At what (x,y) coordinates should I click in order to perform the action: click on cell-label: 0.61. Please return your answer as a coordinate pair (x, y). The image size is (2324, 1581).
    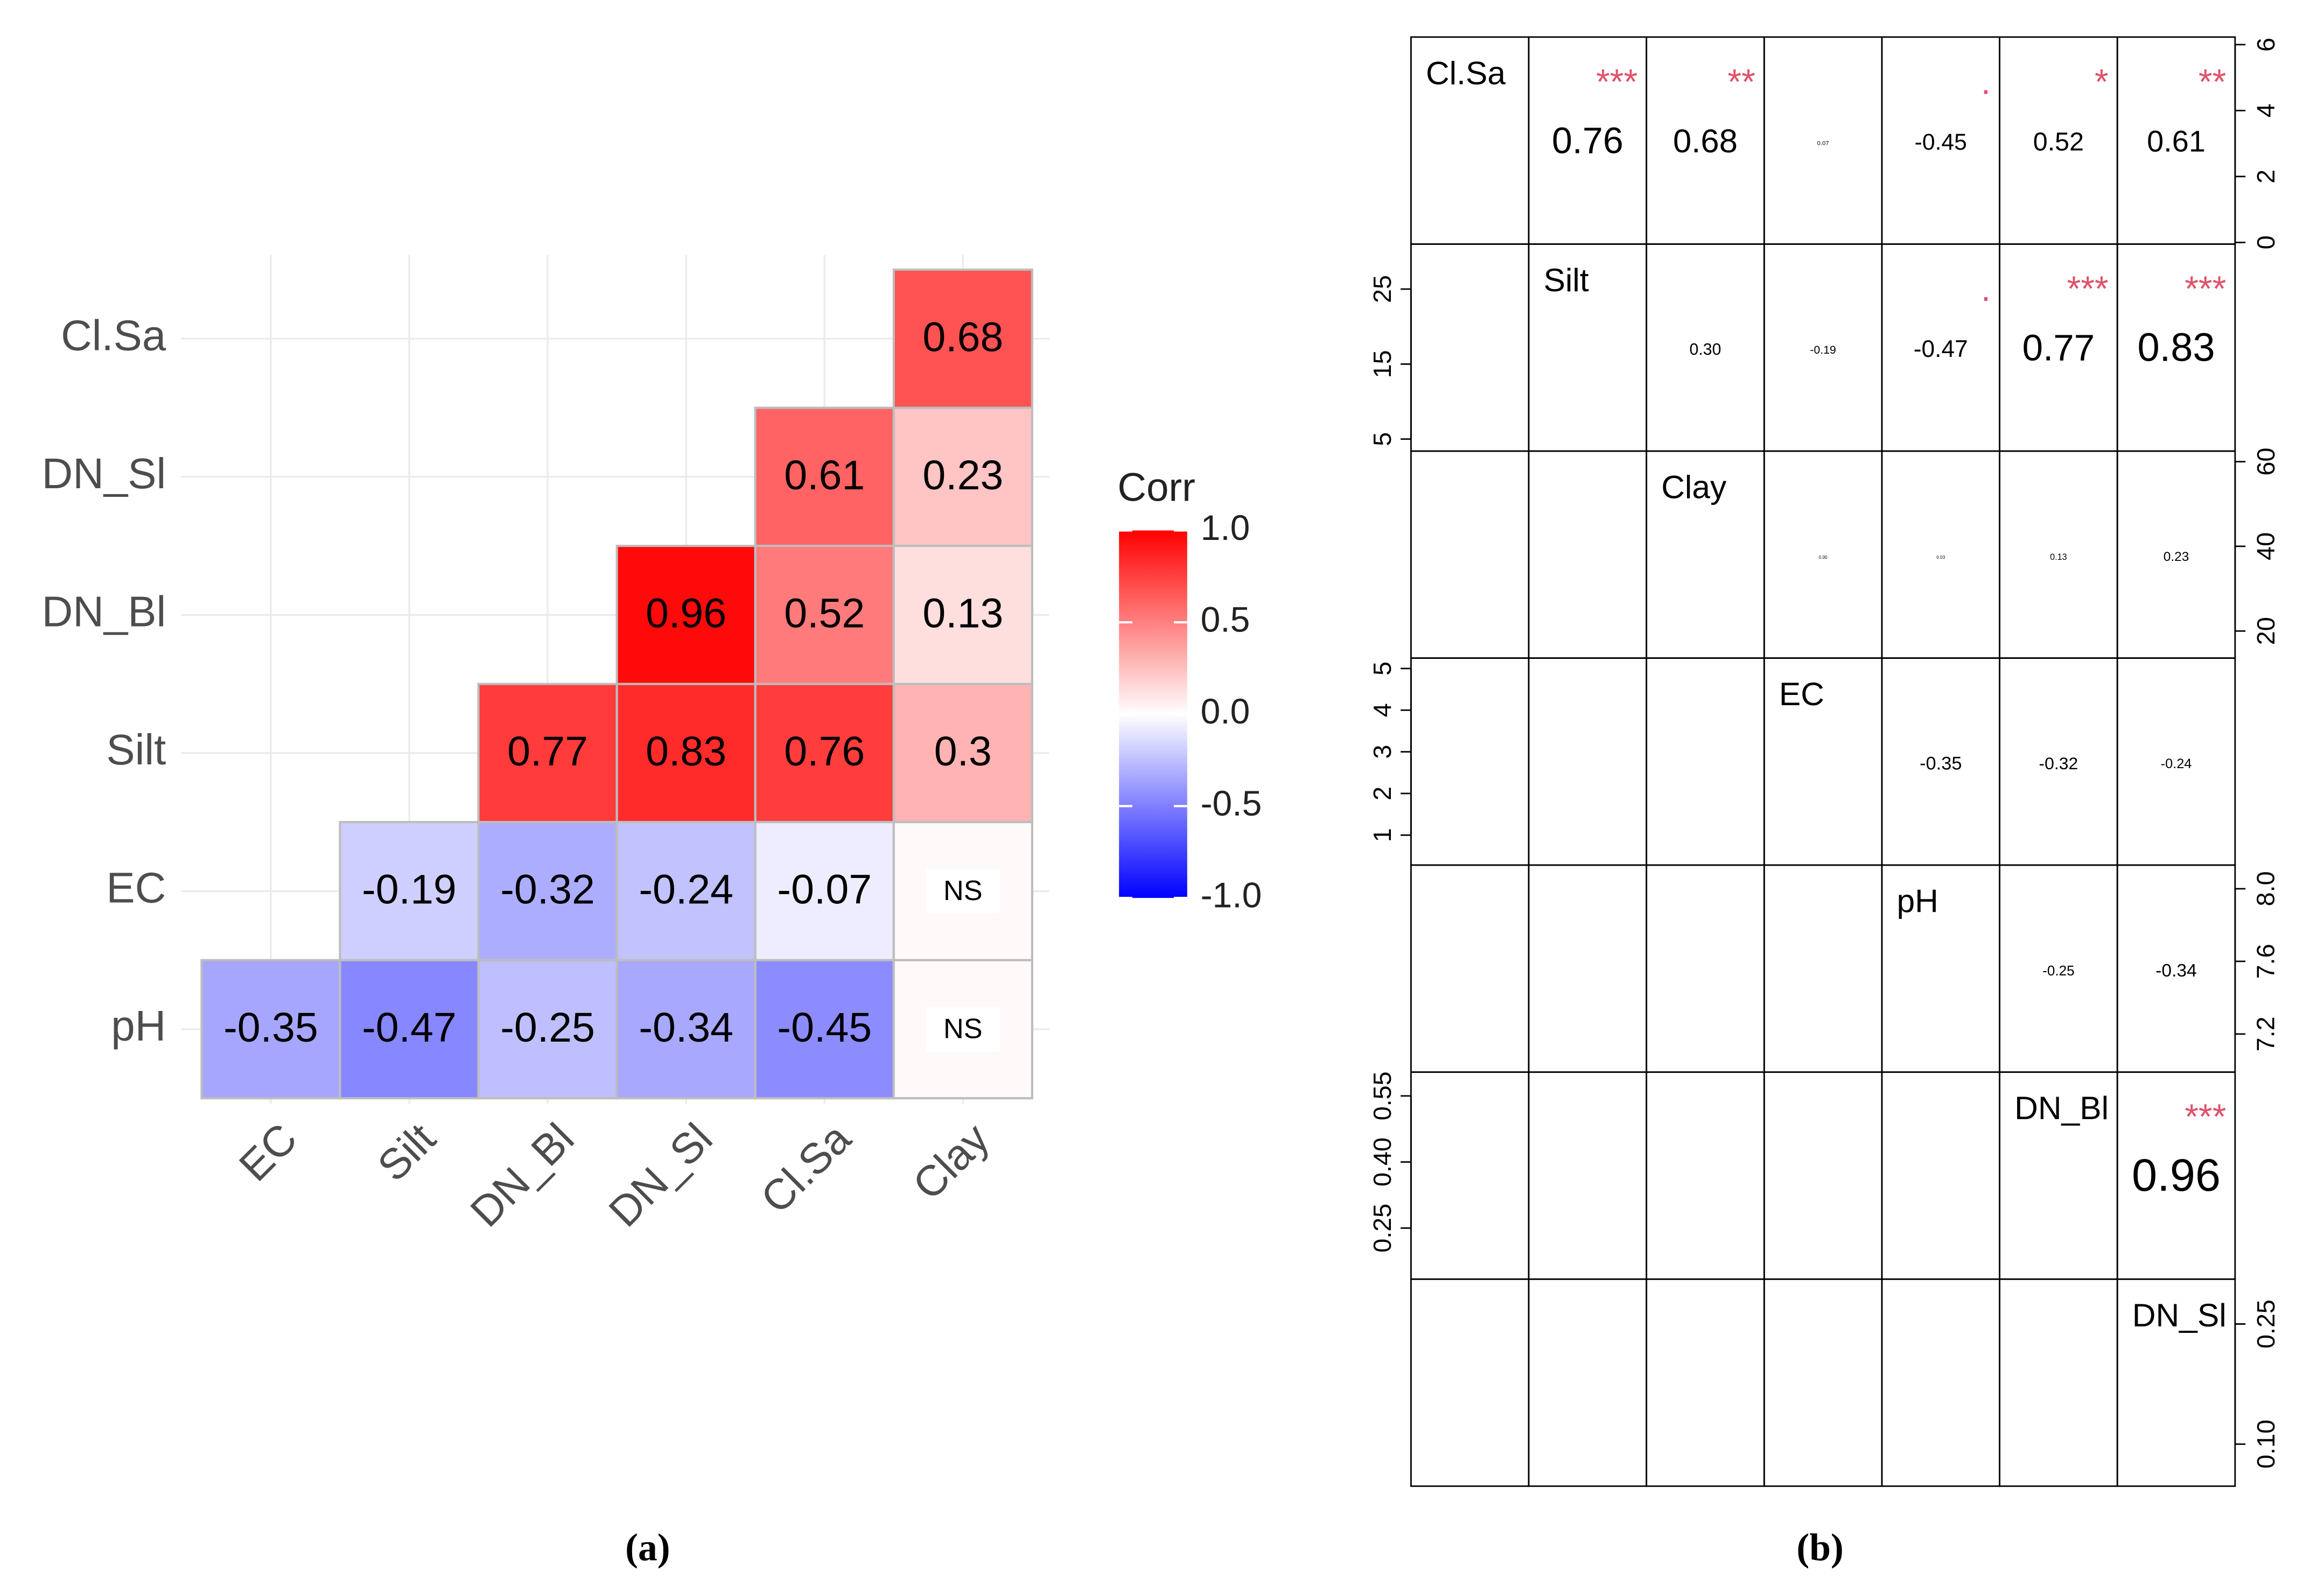
    Looking at the image, I should click on (824, 475).